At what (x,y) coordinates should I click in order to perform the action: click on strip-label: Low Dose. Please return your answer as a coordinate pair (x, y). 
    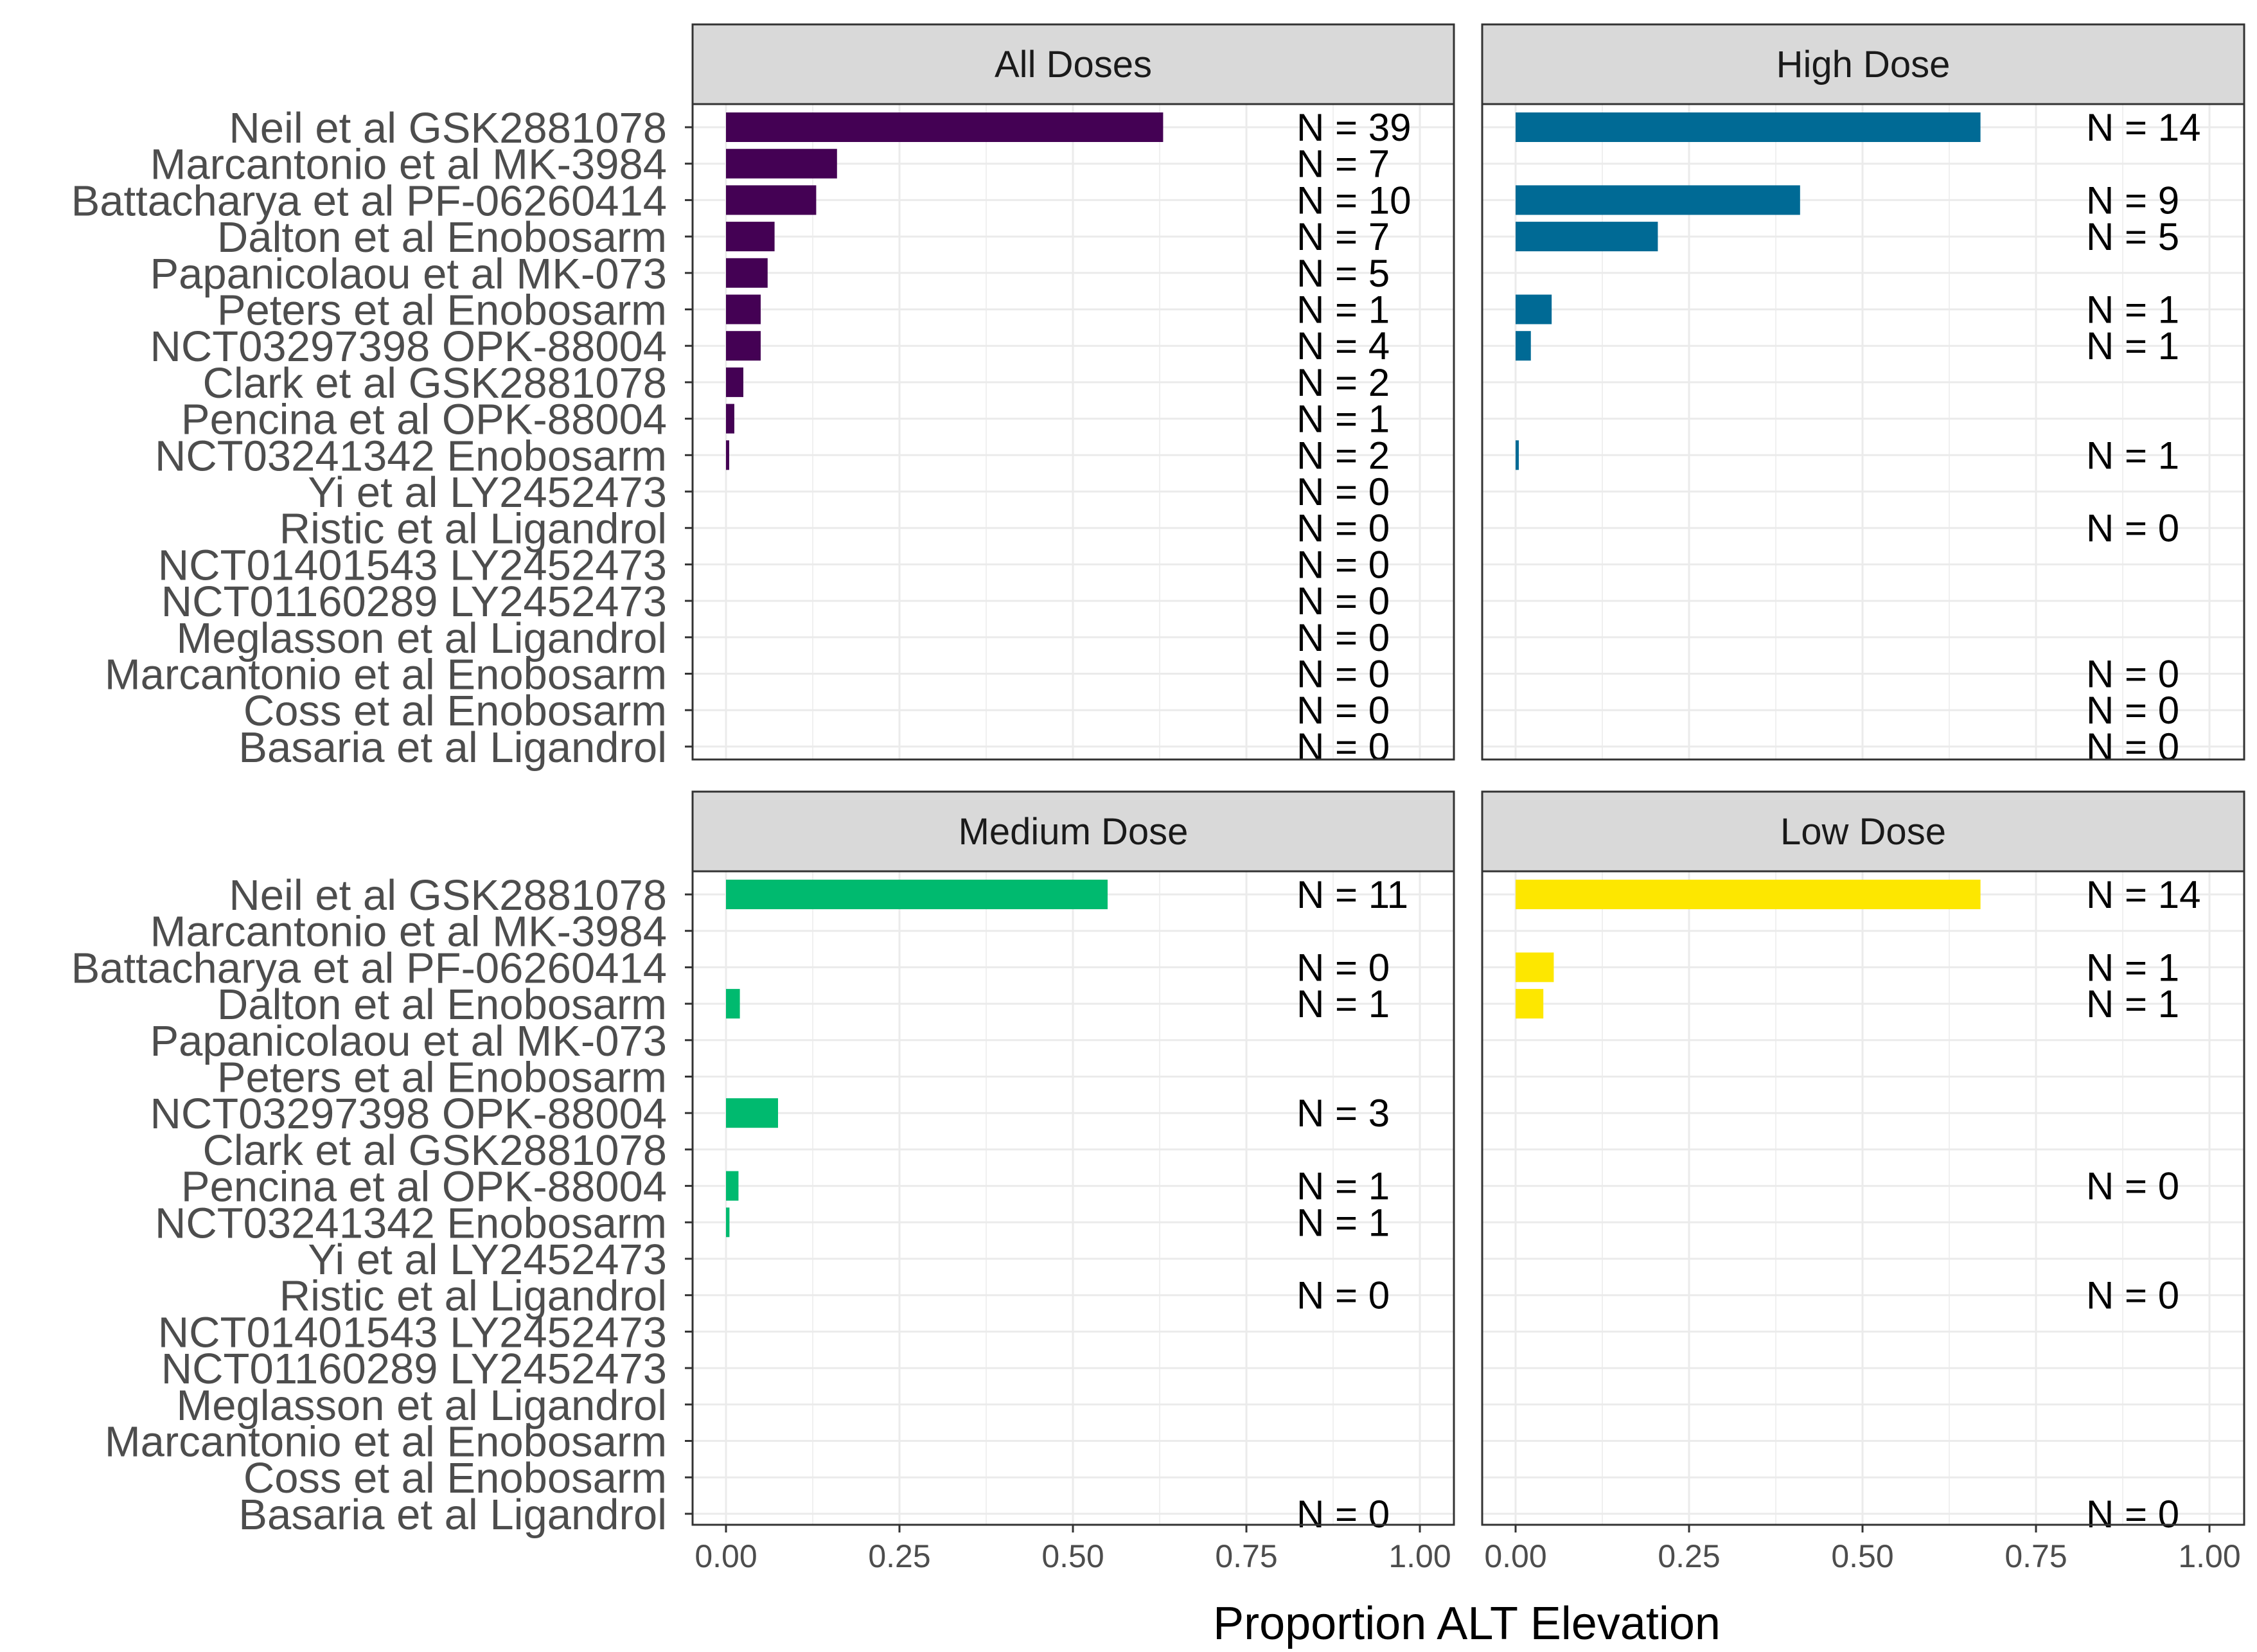
    Looking at the image, I should click on (1863, 832).